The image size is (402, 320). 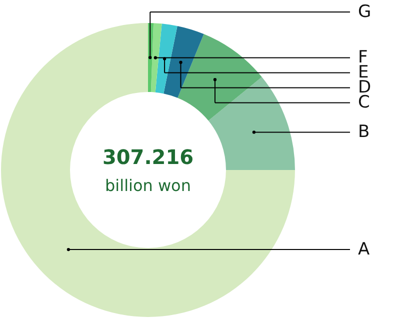 I want to click on slice-label: A, so click(x=364, y=250).